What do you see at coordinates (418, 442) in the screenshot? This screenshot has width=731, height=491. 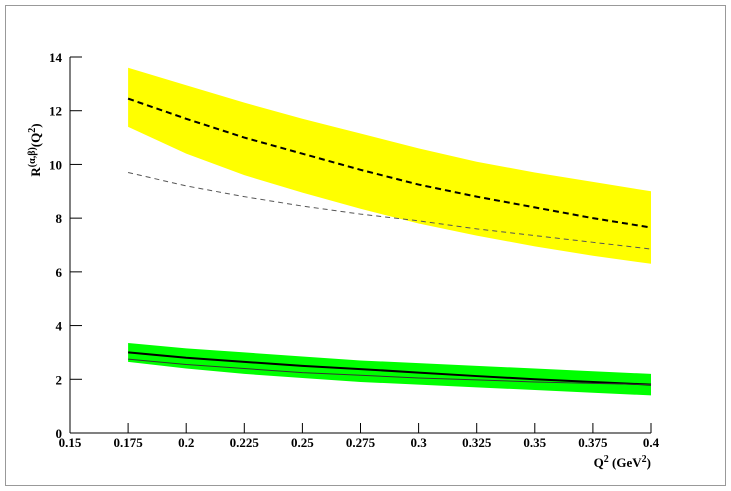 I see `x-tick-label: 0.3` at bounding box center [418, 442].